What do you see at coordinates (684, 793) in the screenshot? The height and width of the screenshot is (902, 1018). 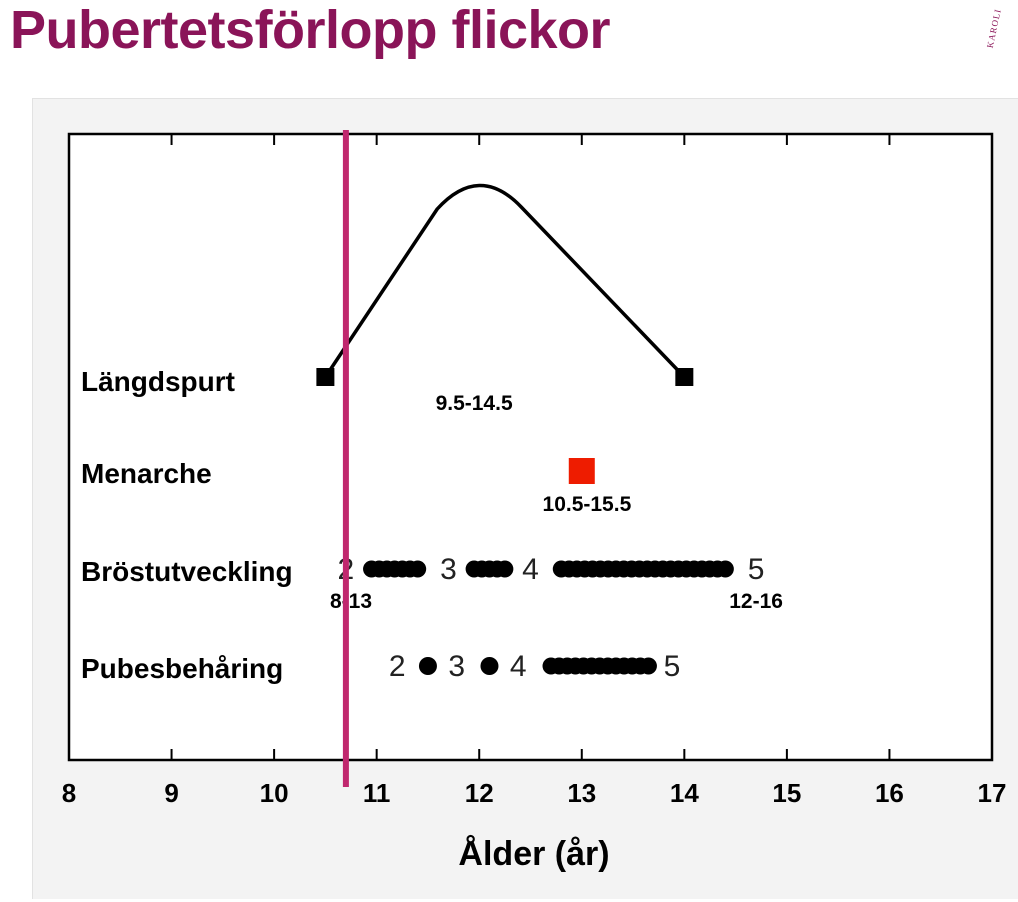 I see `x-tick-label: 14` at bounding box center [684, 793].